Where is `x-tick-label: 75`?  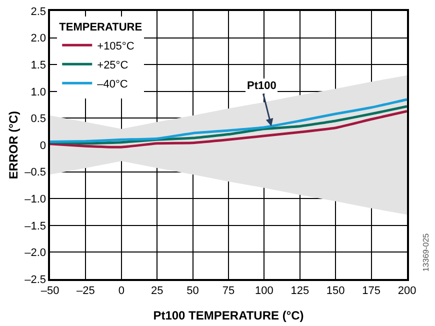 x-tick-label: 75 is located at coordinates (228, 290).